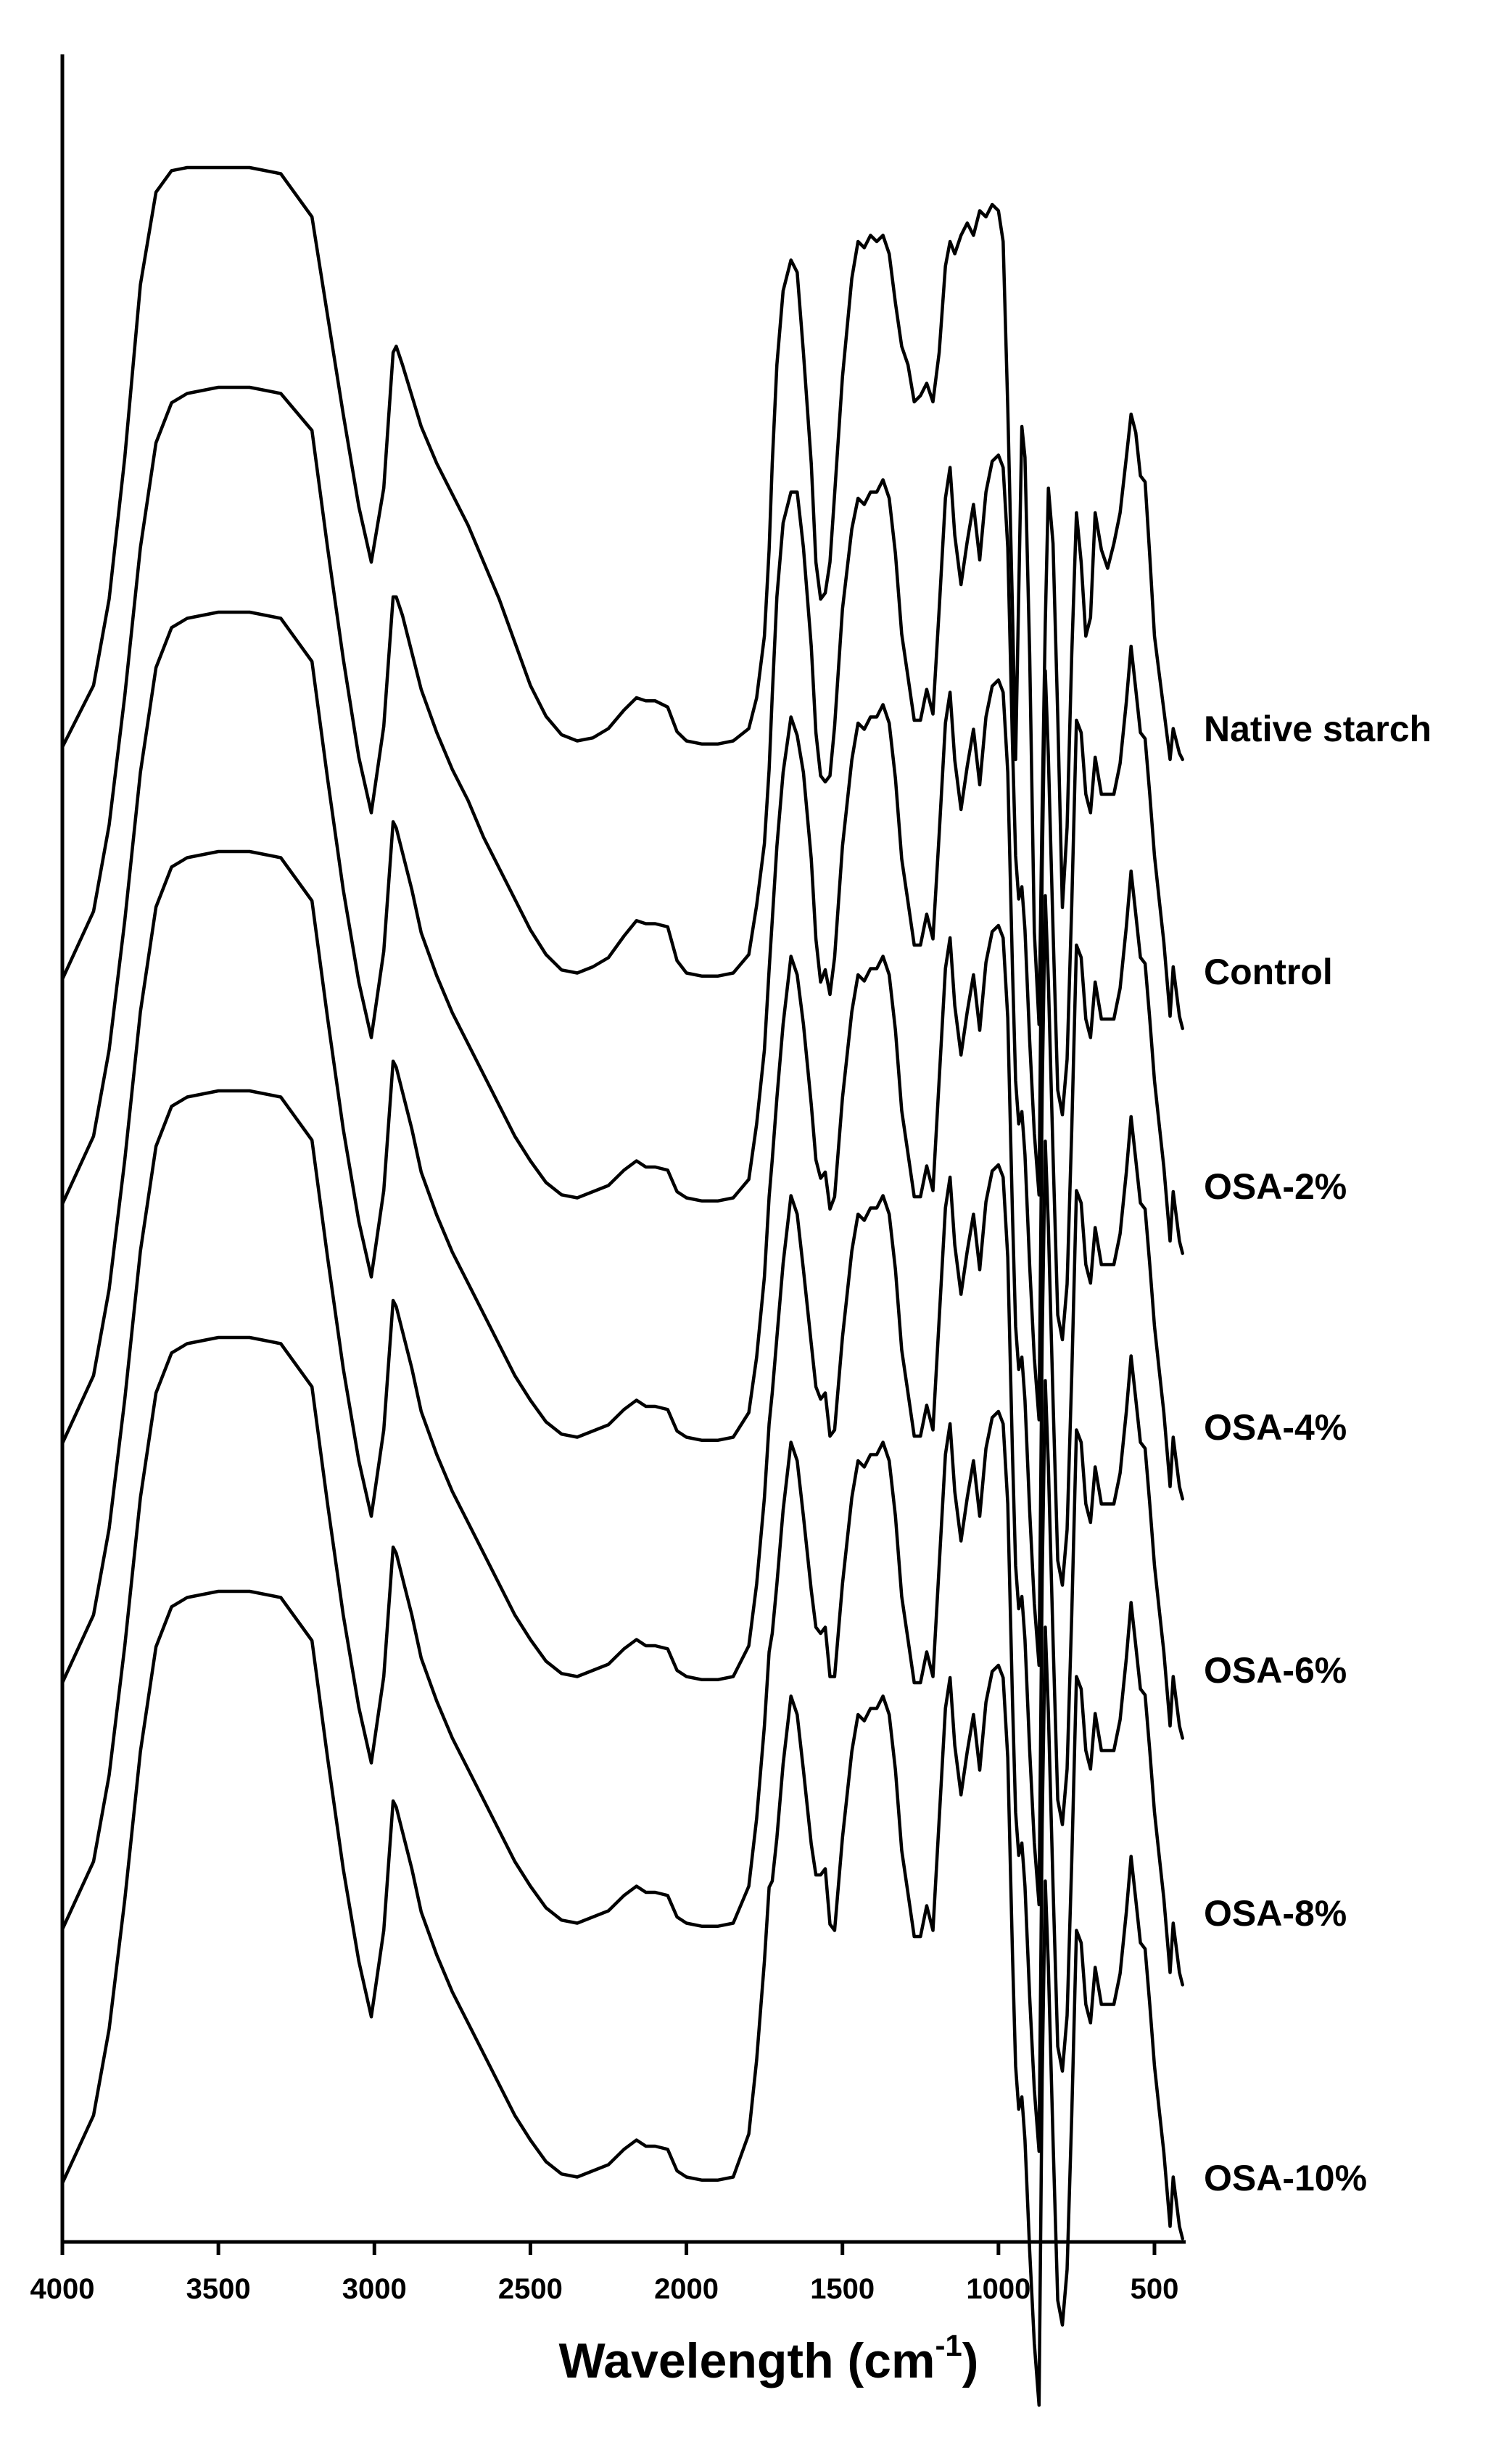 Image resolution: width=1512 pixels, height=2453 pixels. I want to click on x-axis-title-close: ), so click(970, 2360).